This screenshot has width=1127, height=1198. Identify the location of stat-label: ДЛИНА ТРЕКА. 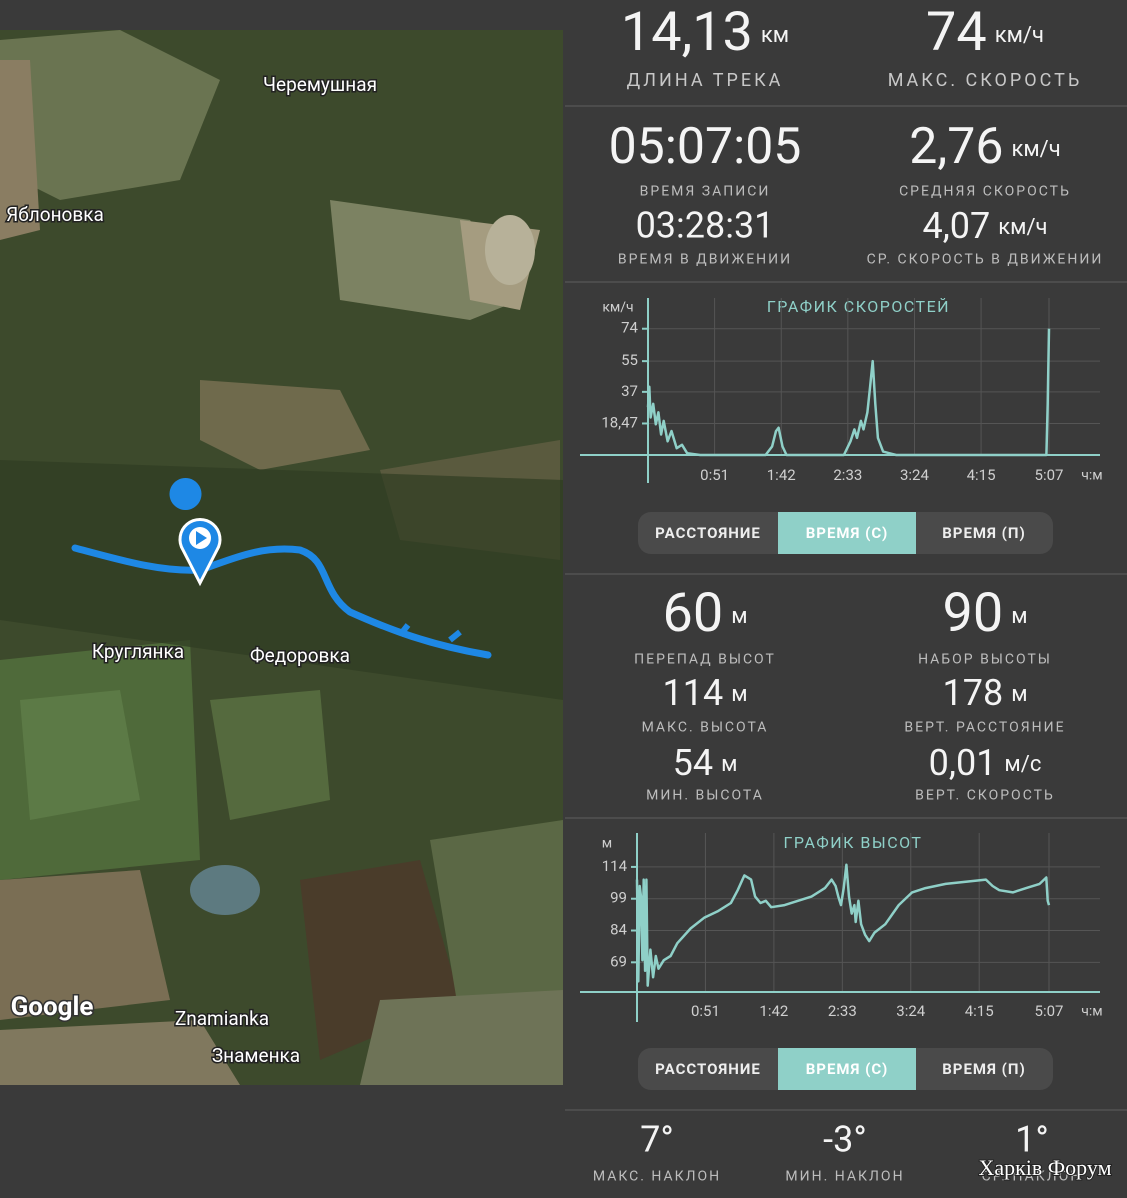
(705, 80).